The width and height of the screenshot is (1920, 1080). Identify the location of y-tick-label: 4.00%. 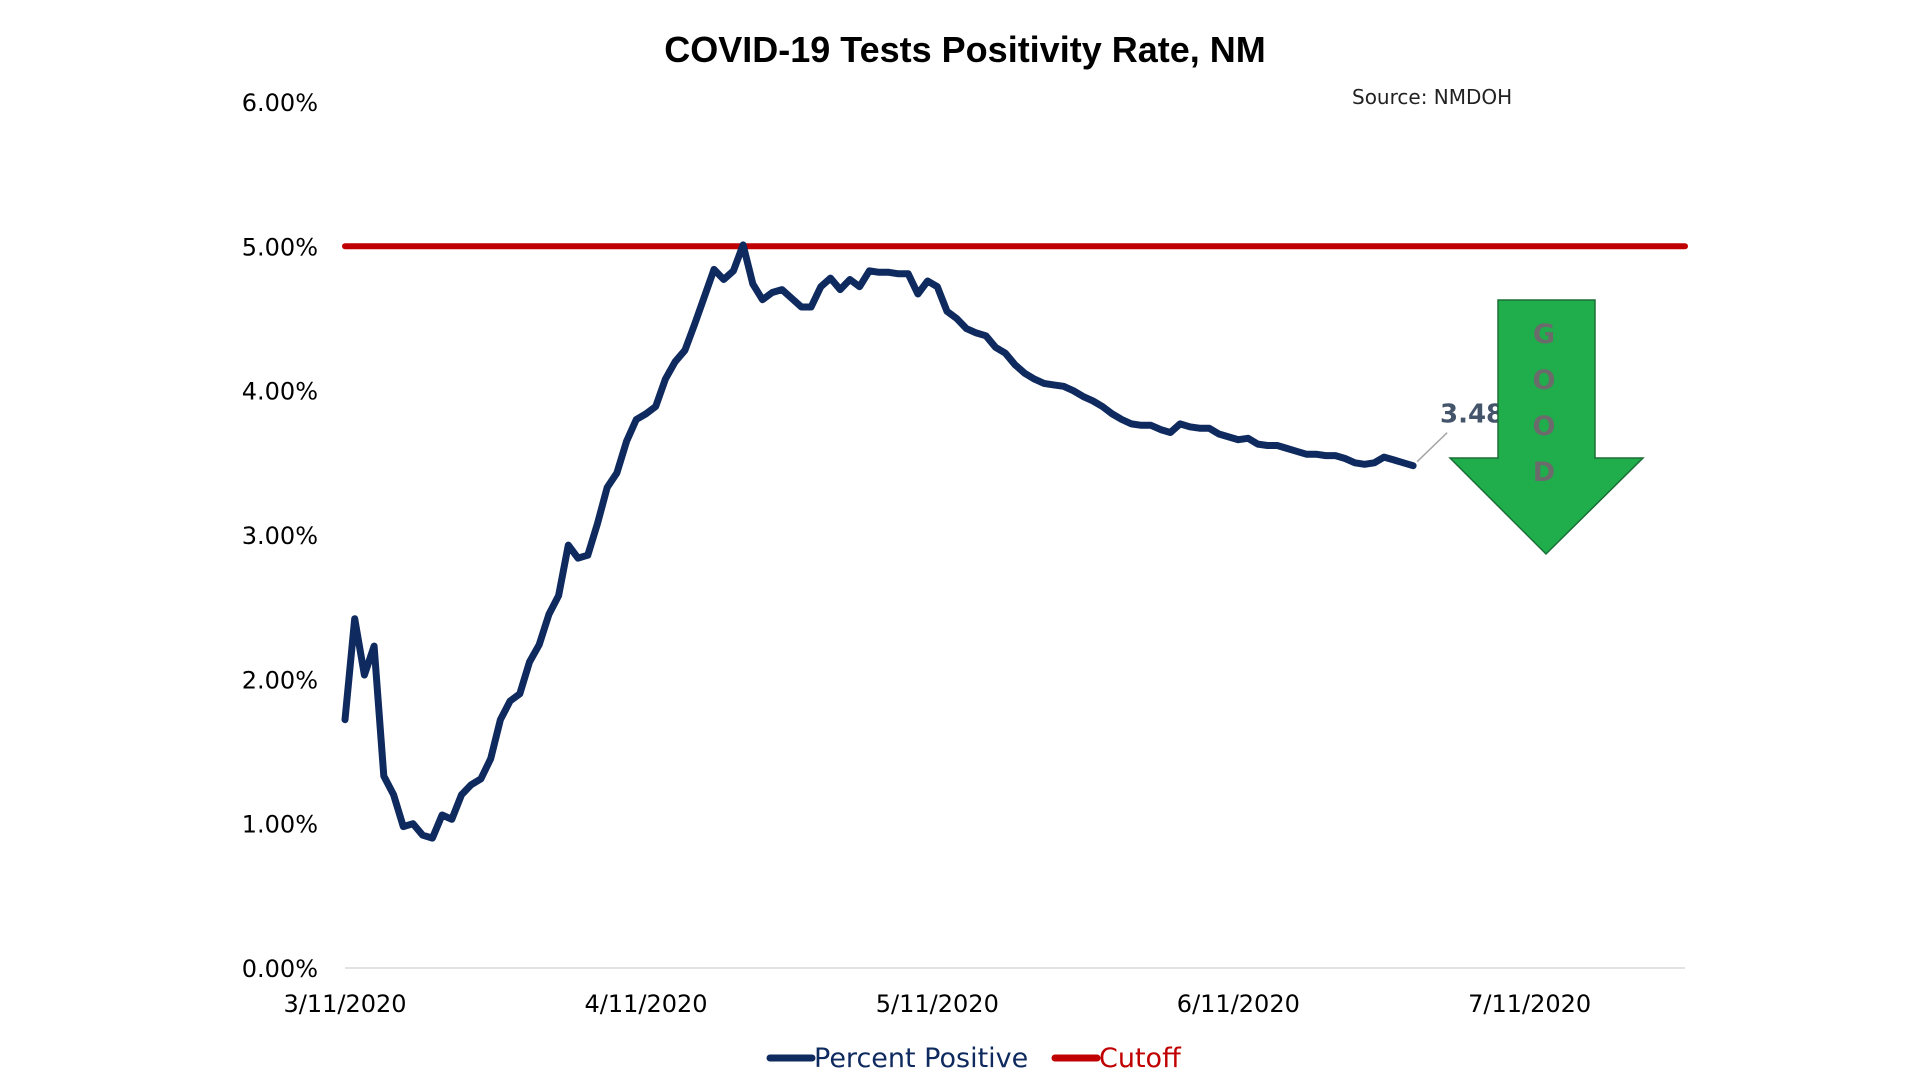
(280, 392).